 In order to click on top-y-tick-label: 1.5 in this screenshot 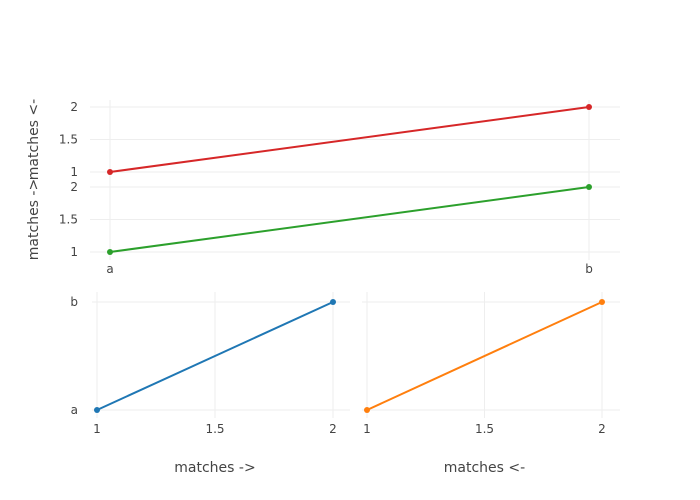, I will do `click(68, 140)`.